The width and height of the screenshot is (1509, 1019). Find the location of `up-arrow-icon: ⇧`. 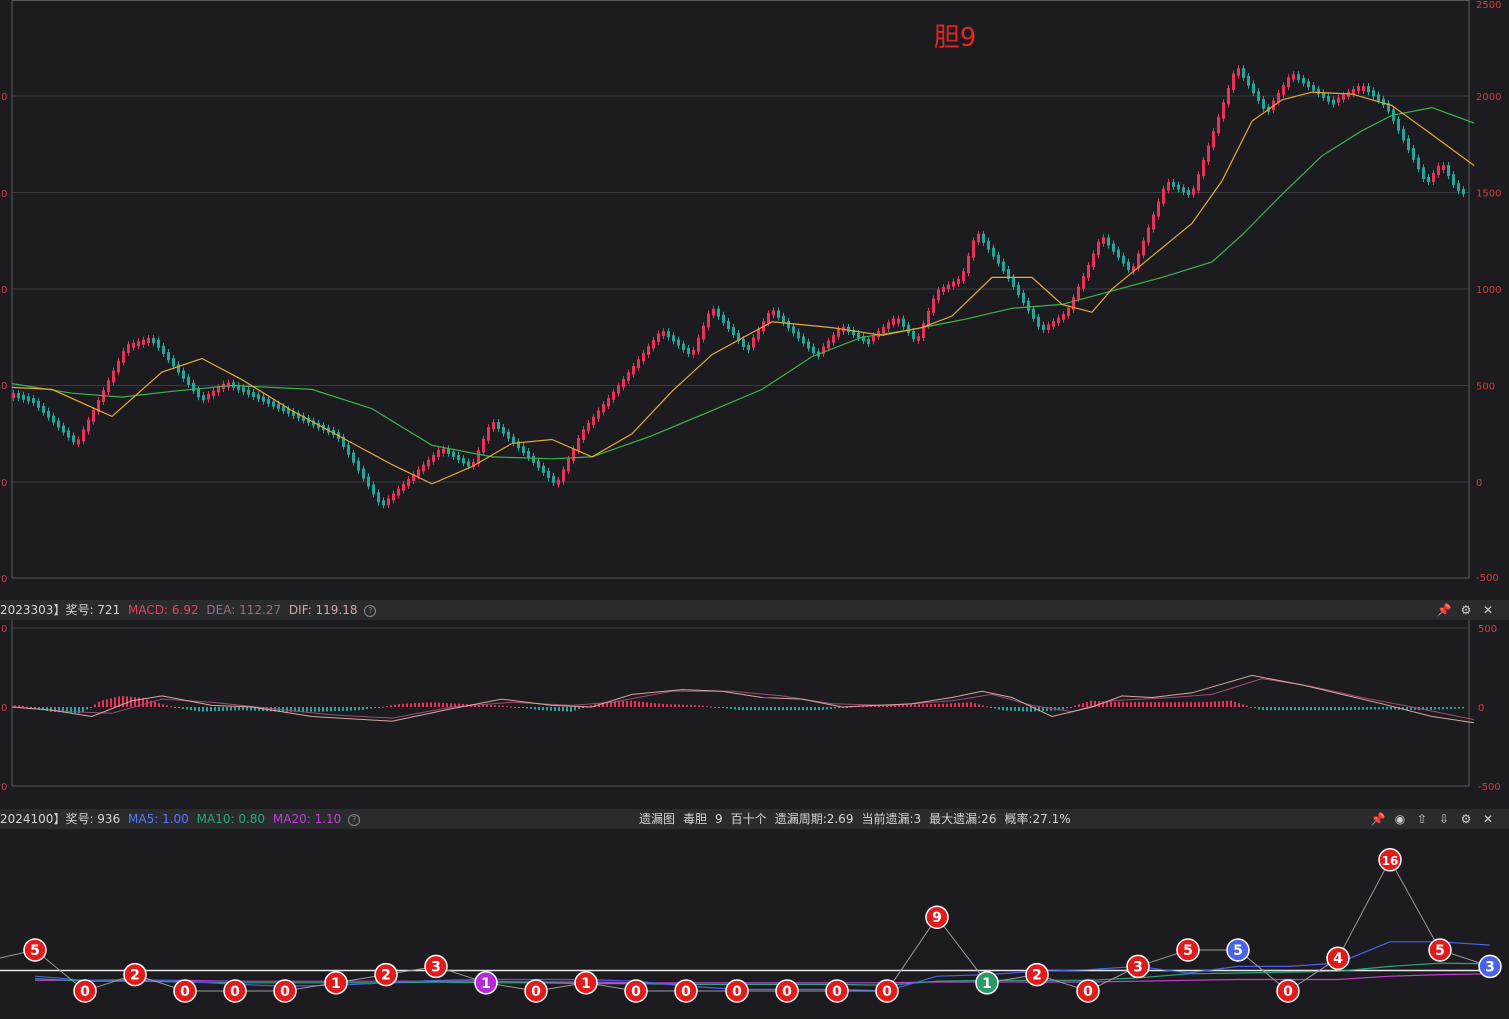

up-arrow-icon: ⇧ is located at coordinates (1422, 819).